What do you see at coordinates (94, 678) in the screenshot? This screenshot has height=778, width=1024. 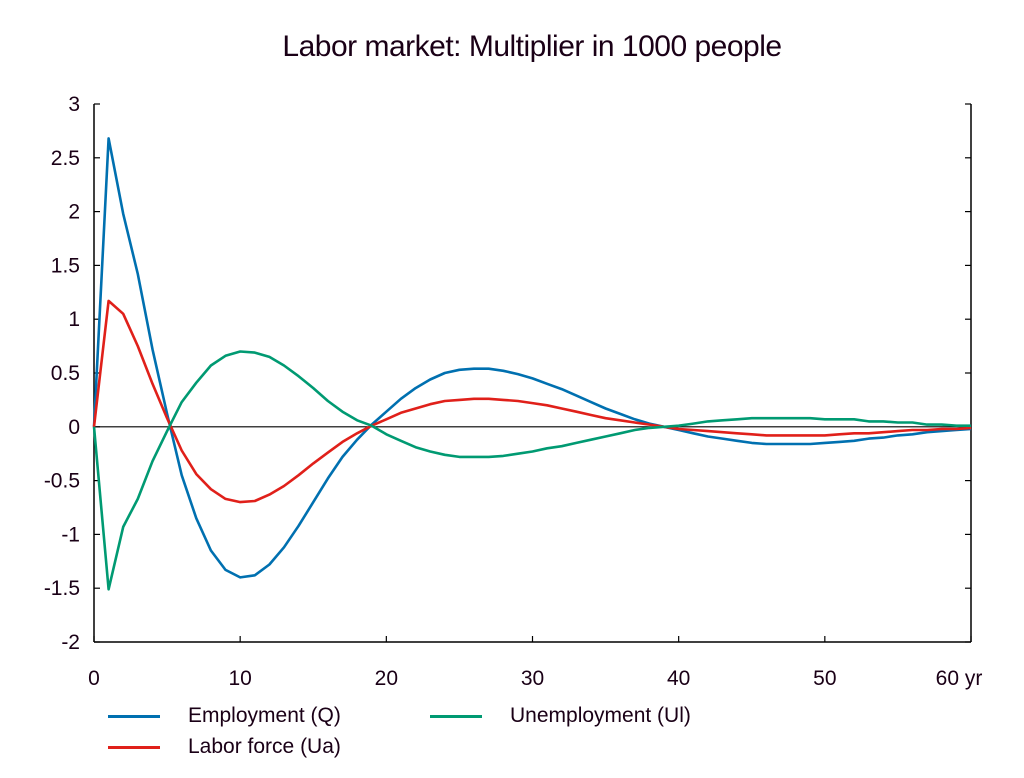 I see `x-tick-label: 0` at bounding box center [94, 678].